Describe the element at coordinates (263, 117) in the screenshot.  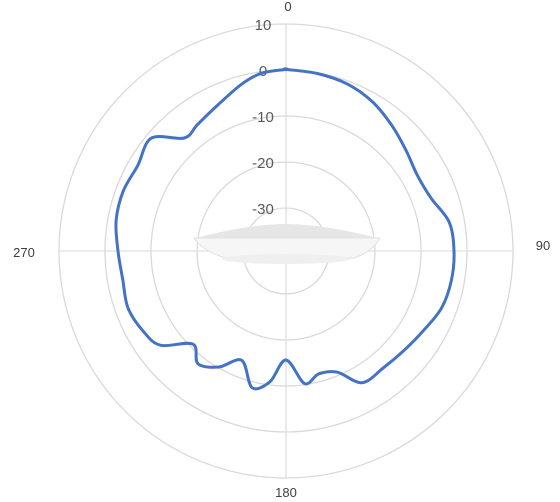
I see `radial-tick-label: -10` at that location.